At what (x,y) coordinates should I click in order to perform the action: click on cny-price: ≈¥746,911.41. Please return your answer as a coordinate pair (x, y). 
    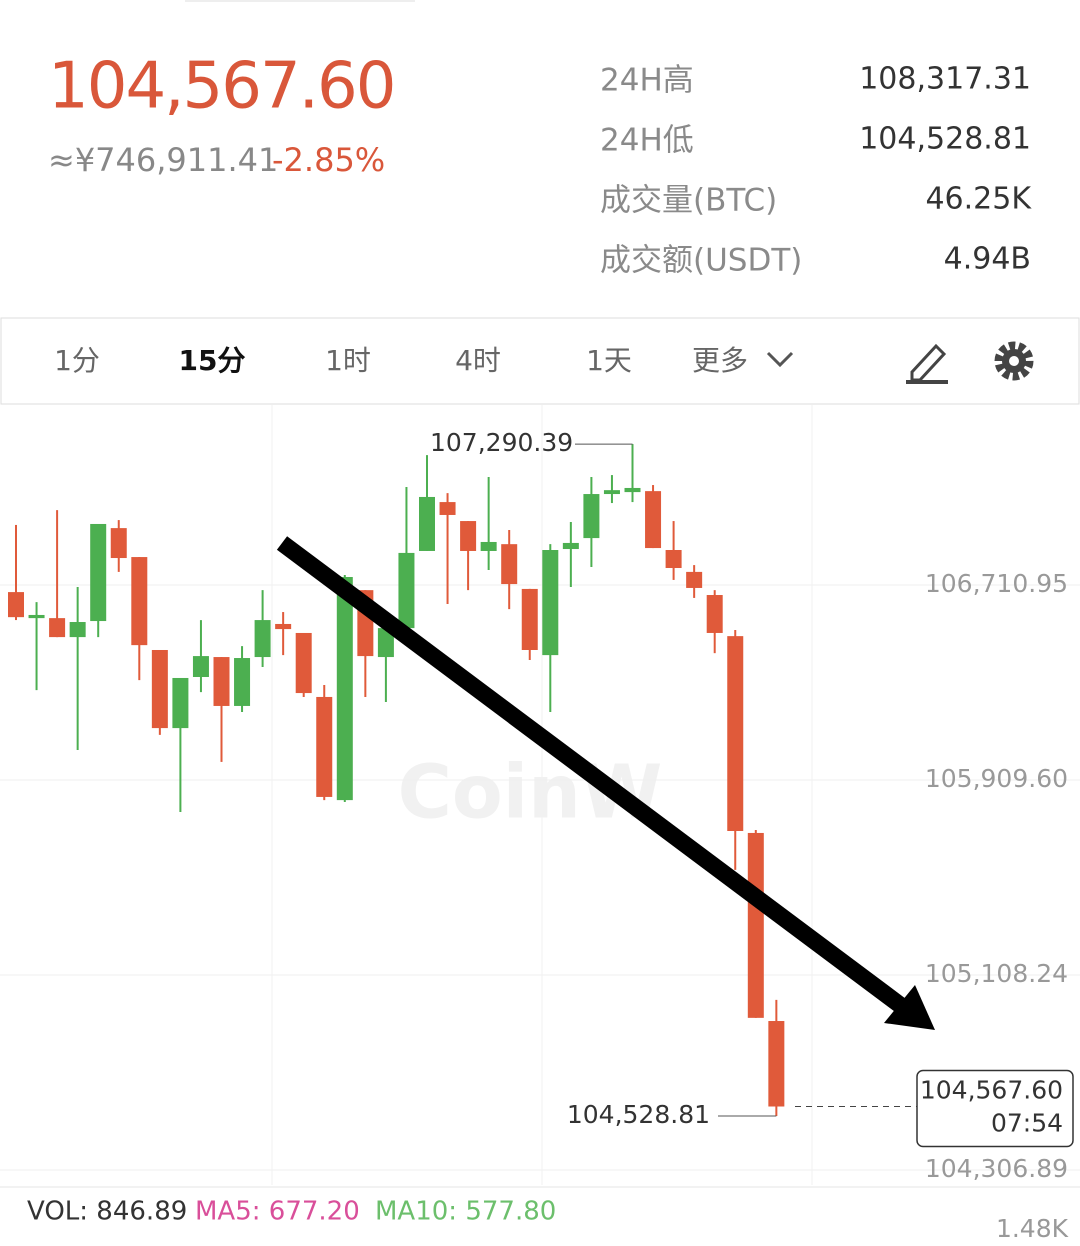
    Looking at the image, I should click on (163, 160).